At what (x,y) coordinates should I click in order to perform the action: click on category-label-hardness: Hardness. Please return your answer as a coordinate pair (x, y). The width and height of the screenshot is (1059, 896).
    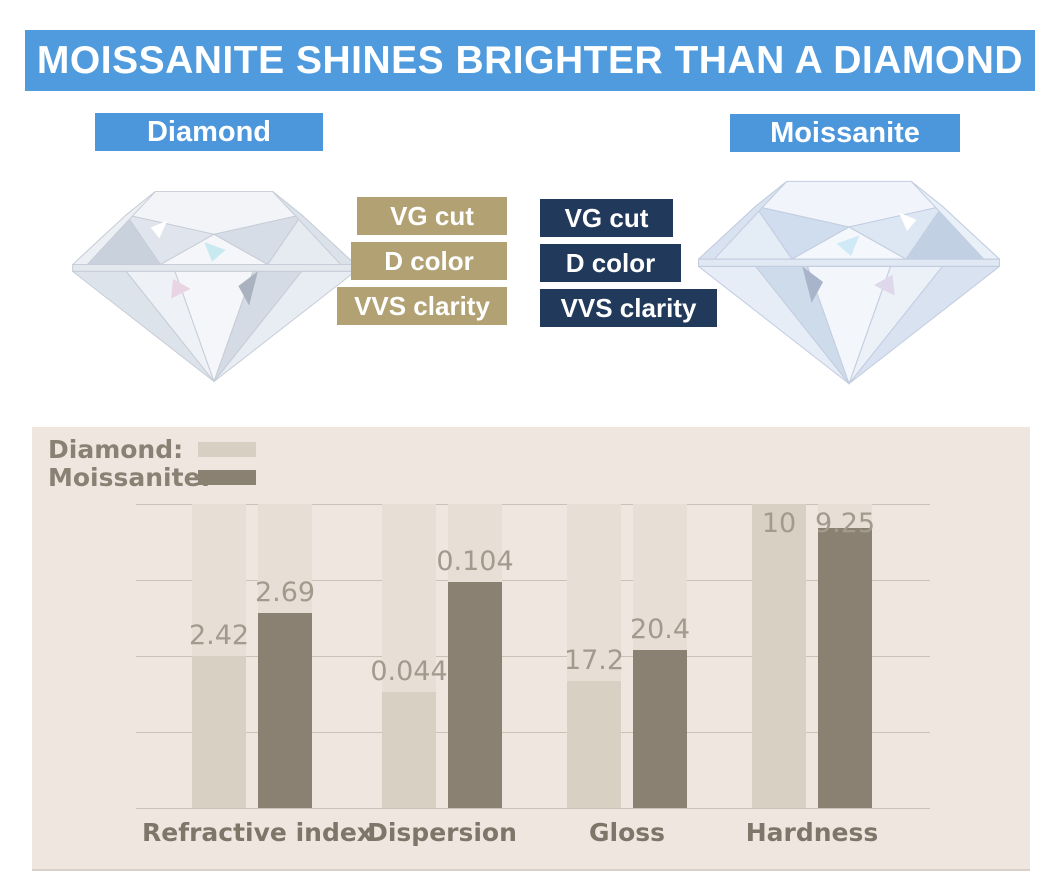
    Looking at the image, I should click on (812, 832).